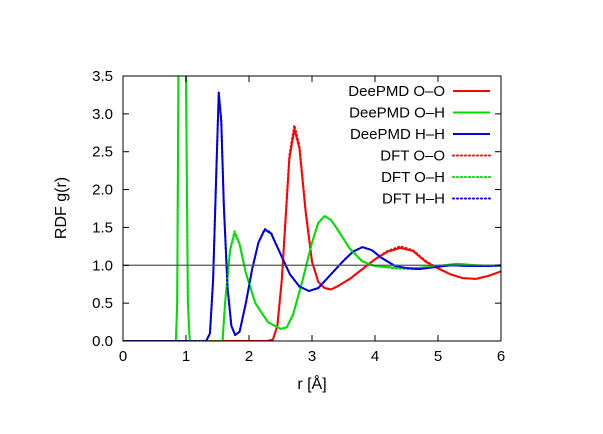  What do you see at coordinates (501, 356) in the screenshot?
I see `x-tick-label: 6` at bounding box center [501, 356].